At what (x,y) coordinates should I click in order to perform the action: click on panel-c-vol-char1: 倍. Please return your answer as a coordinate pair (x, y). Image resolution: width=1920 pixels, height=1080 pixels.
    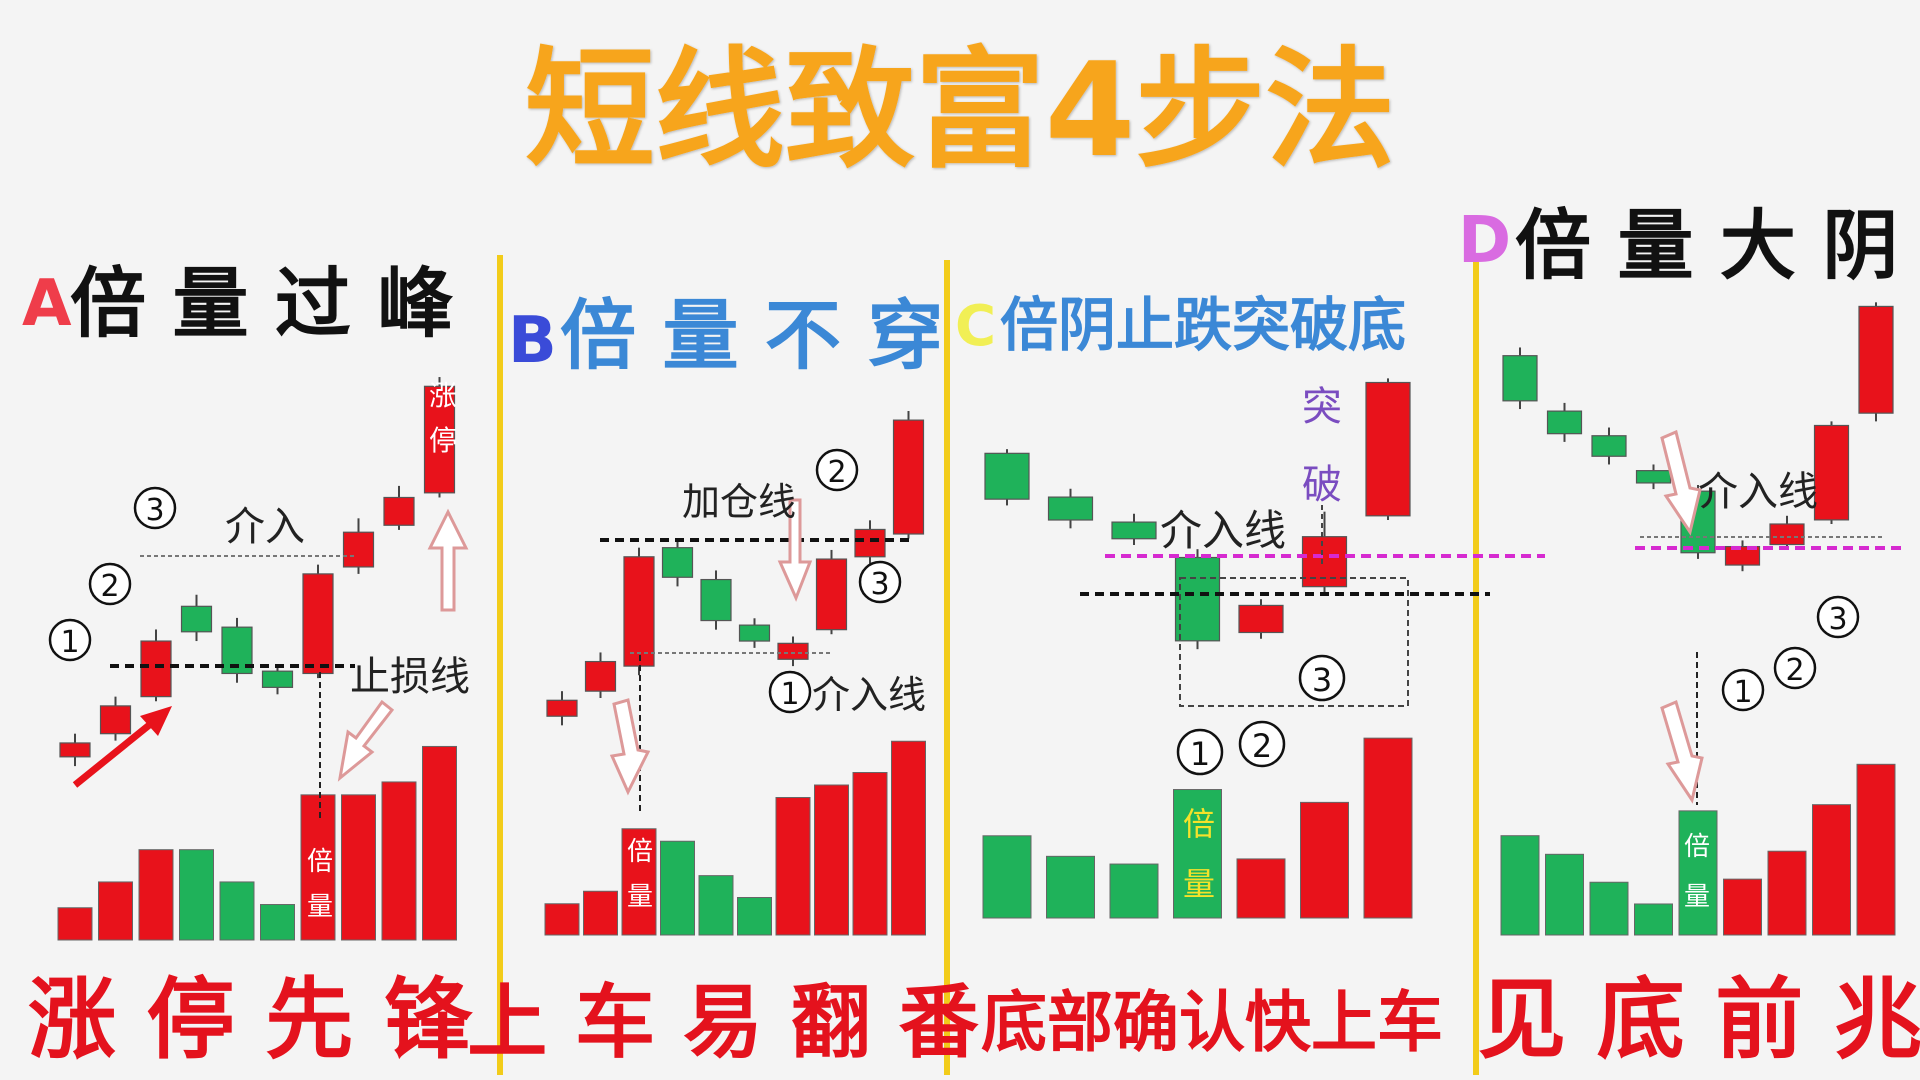
    Looking at the image, I should click on (1199, 824).